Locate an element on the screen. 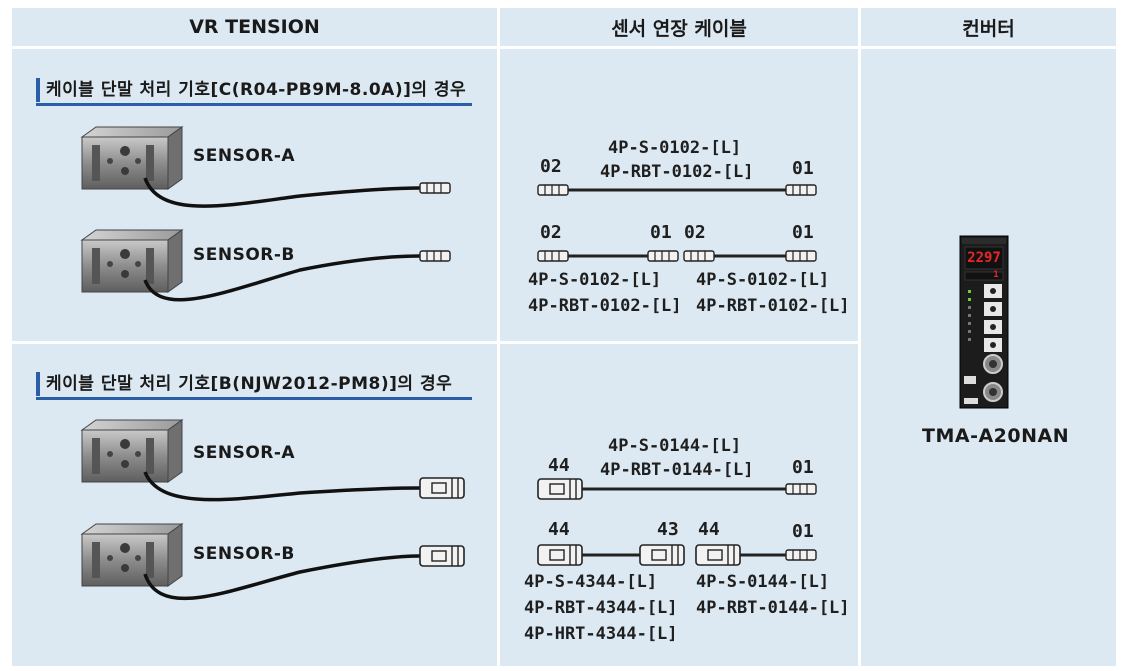 Image resolution: width=1121 pixels, height=671 pixels. converter-display-2: 1 is located at coordinates (996, 275).